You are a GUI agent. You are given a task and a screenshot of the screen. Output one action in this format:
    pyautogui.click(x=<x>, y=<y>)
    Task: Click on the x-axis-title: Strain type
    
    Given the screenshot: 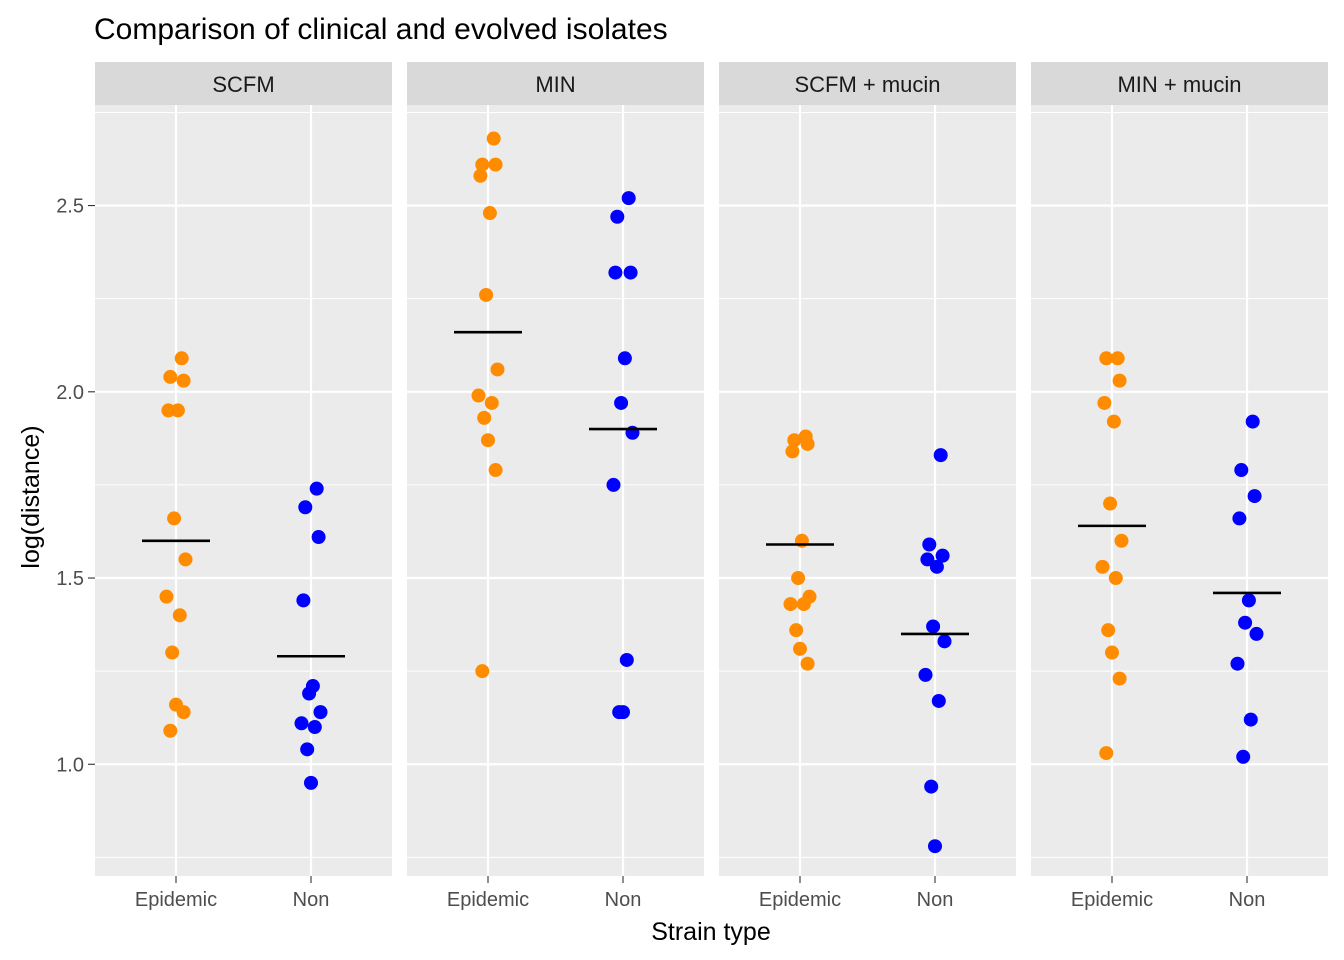 What is the action you would take?
    pyautogui.click(x=711, y=932)
    